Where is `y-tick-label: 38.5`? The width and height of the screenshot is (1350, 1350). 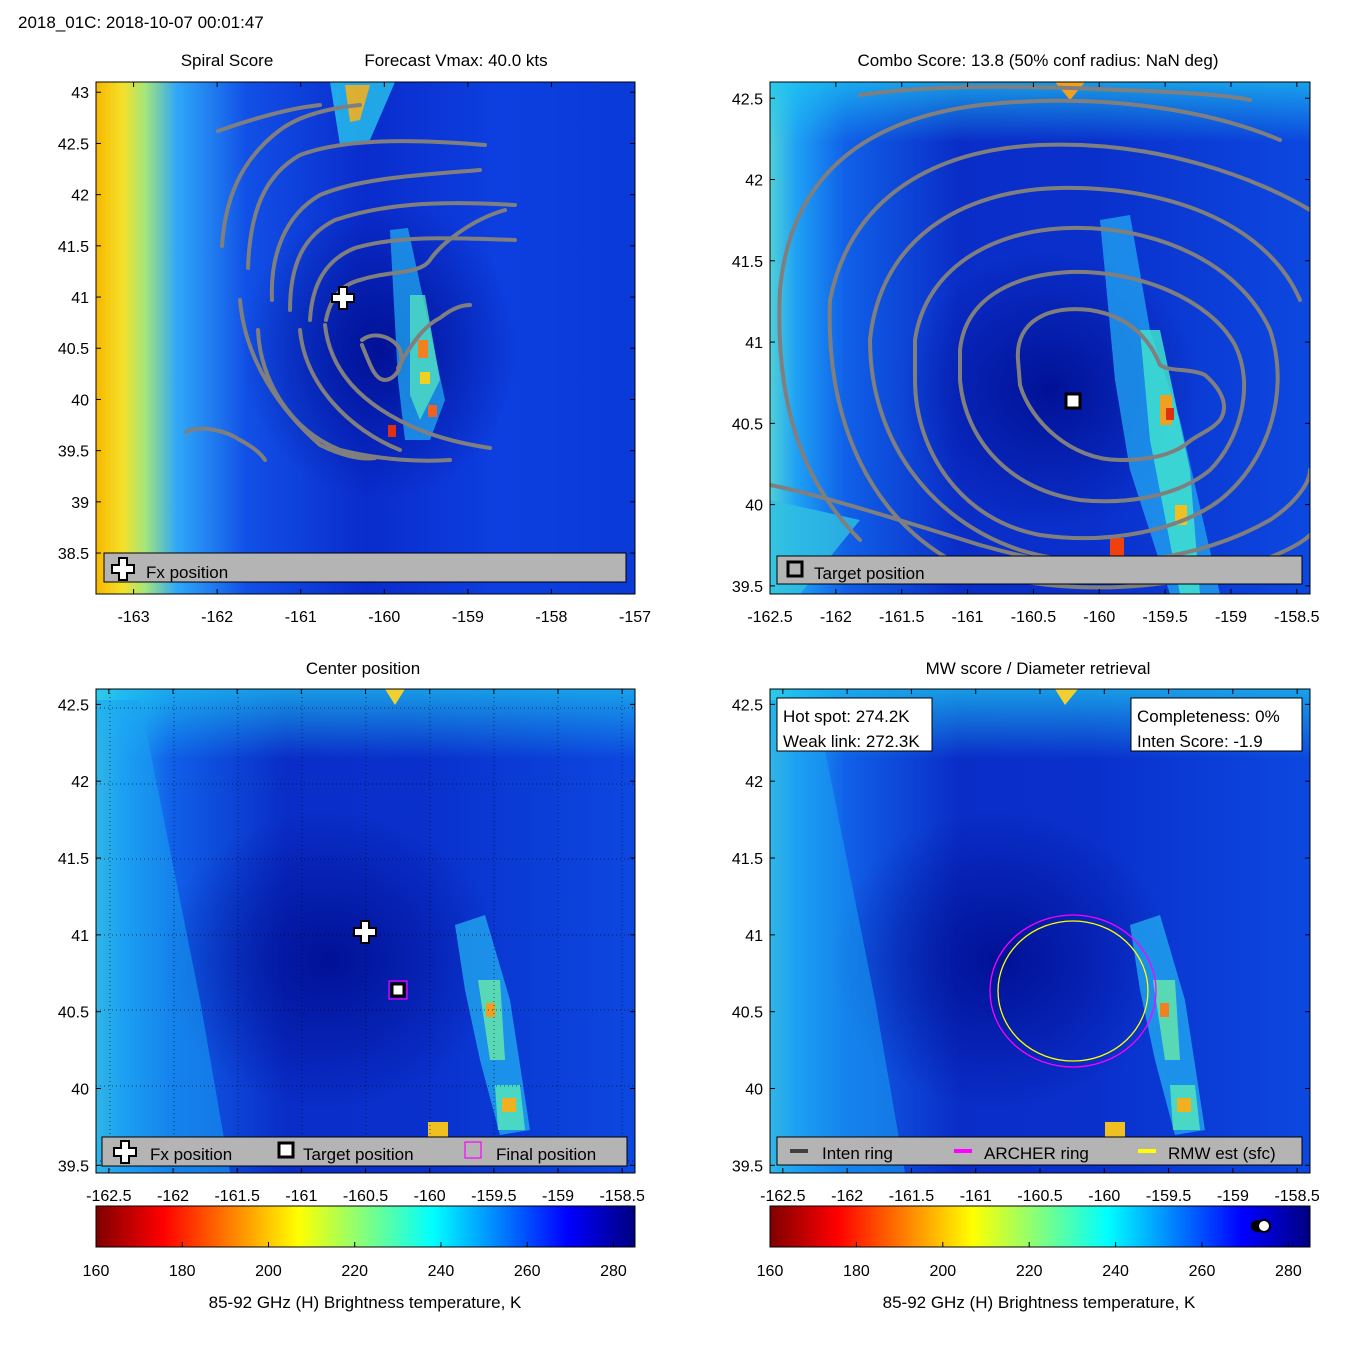 y-tick-label: 38.5 is located at coordinates (73, 554).